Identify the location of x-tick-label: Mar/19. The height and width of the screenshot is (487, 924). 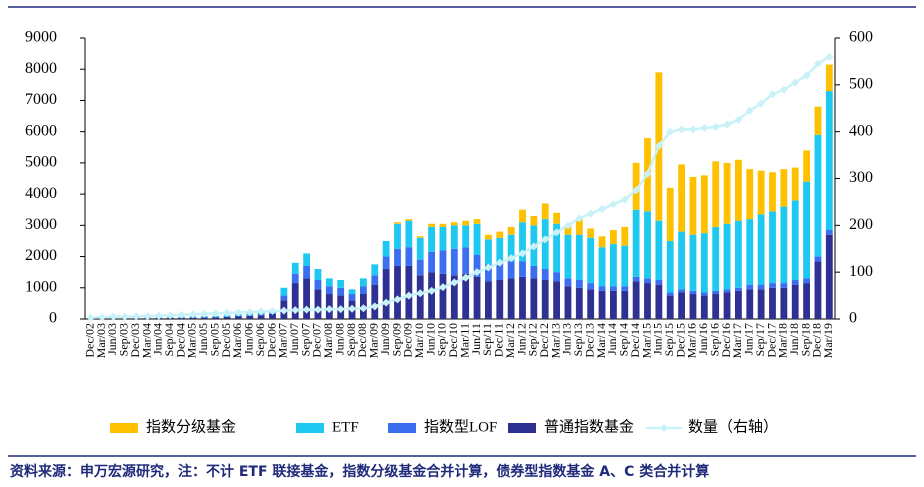
(828, 340).